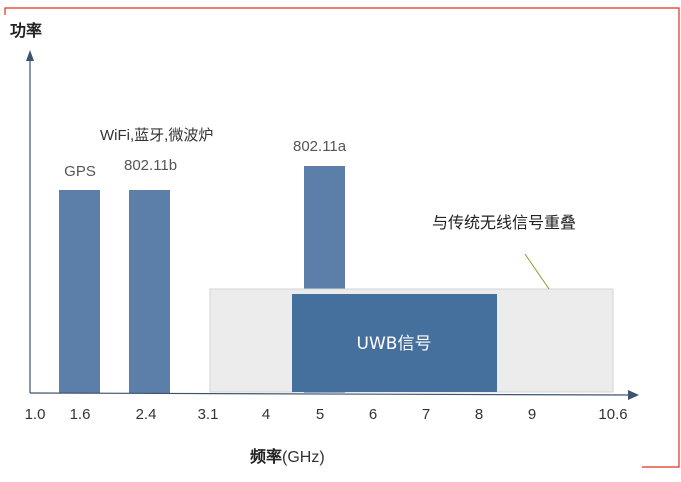 This screenshot has width=681, height=482. What do you see at coordinates (504, 222) in the screenshot?
I see `overlap-note: 与传统无线信号重叠` at bounding box center [504, 222].